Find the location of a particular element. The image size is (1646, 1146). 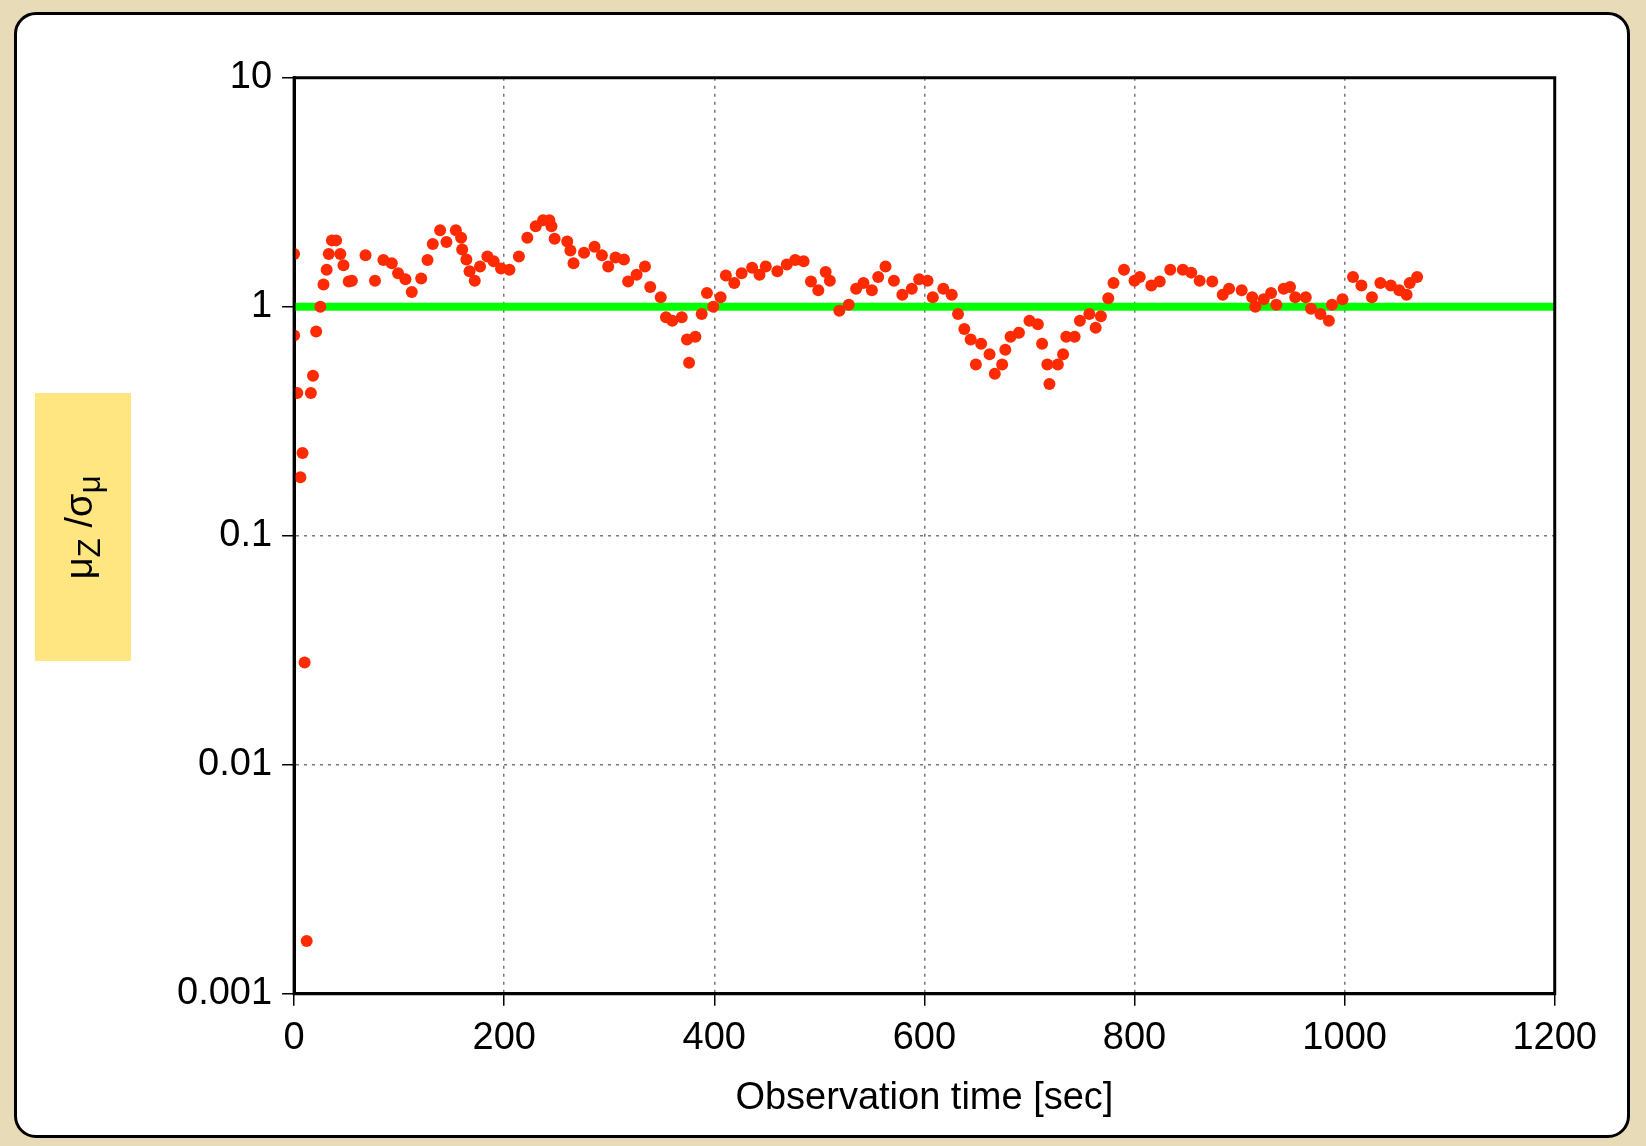

y-tick-label: 0.1 is located at coordinates (246, 533).